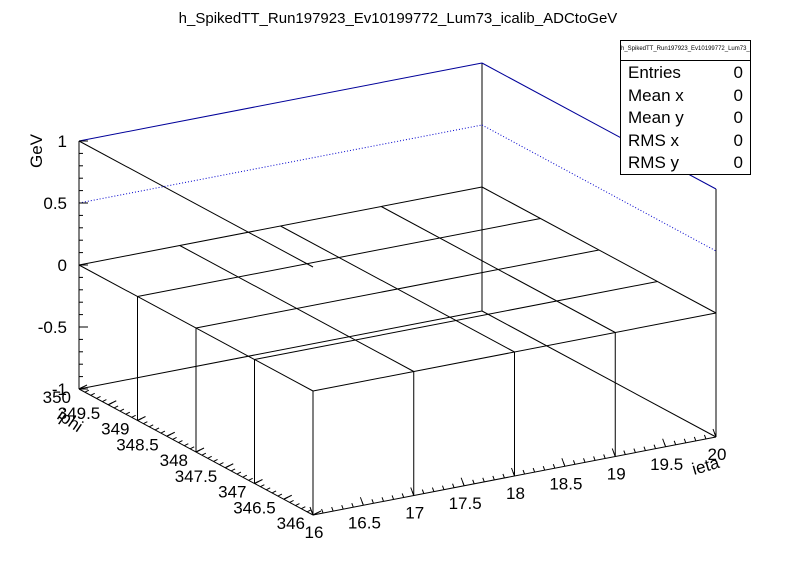 The image size is (796, 572). I want to click on stats-row-mean-y: Mean y 0, so click(685, 119).